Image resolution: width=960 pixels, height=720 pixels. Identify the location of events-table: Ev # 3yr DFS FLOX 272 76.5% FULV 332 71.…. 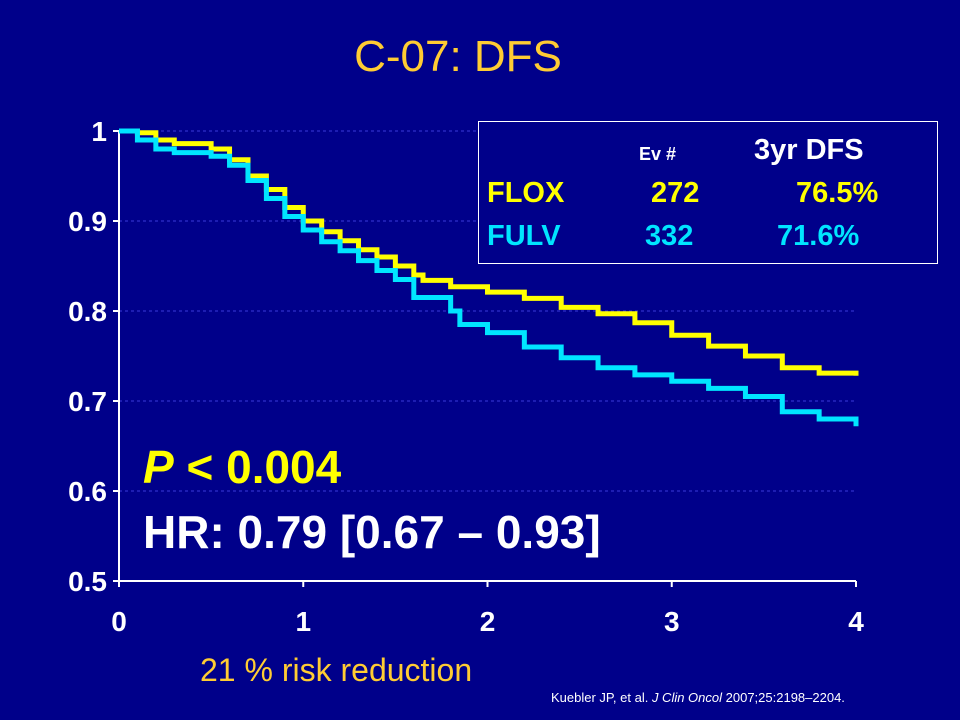
(708, 192).